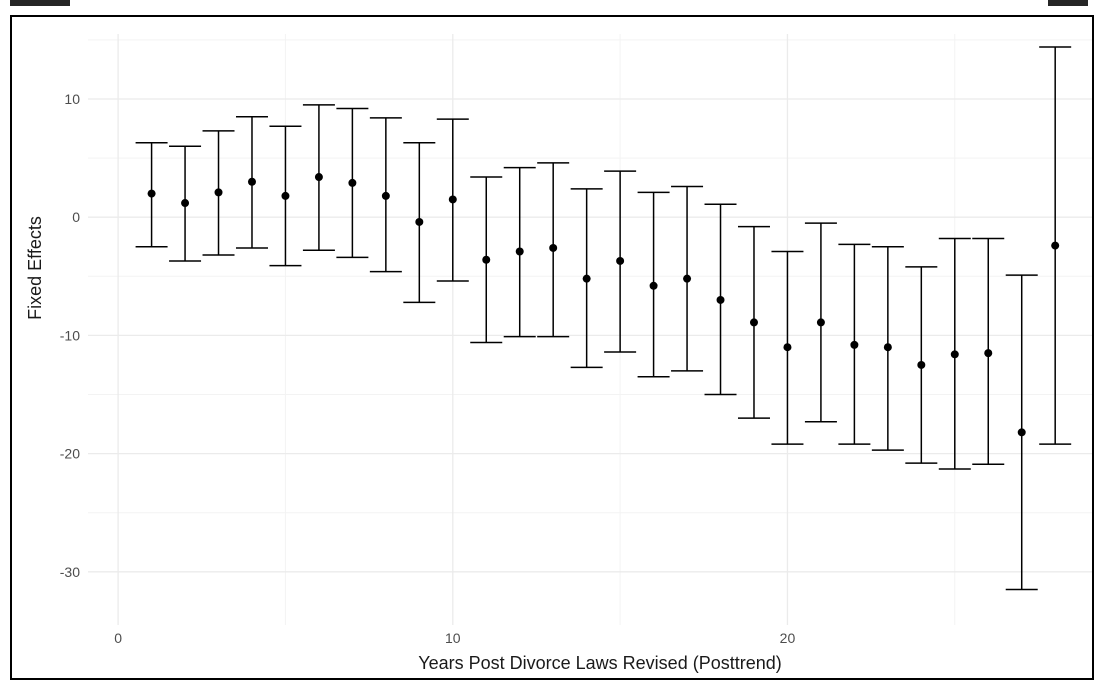 This screenshot has width=1106, height=696. I want to click on x-tick-label: 10, so click(453, 638).